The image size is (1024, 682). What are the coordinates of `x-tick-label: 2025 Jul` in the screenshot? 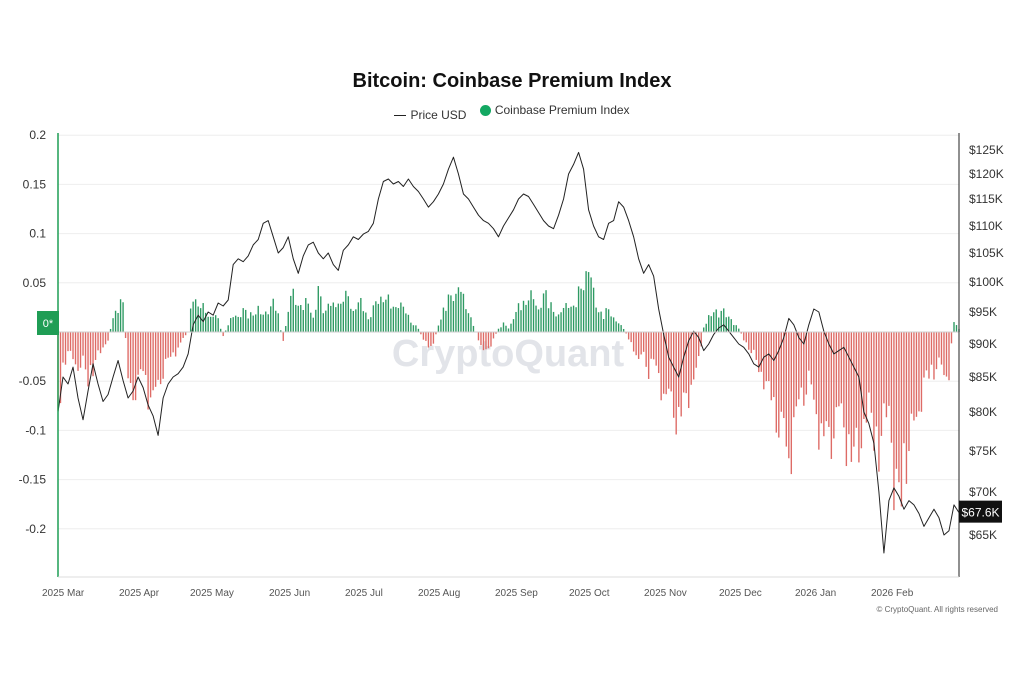 It's located at (364, 593).